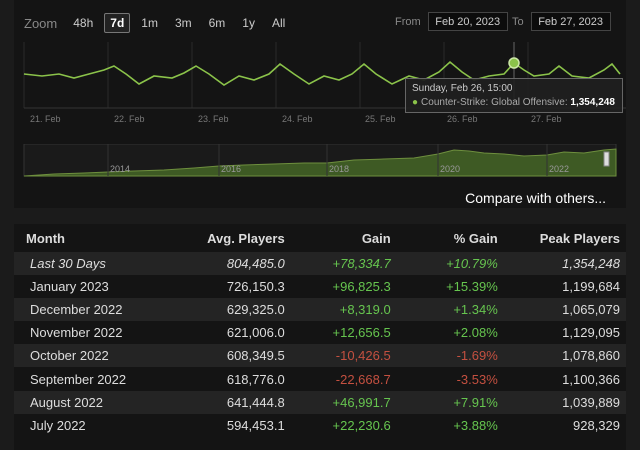  I want to click on gain-cell: -10,426.5, so click(343, 356).